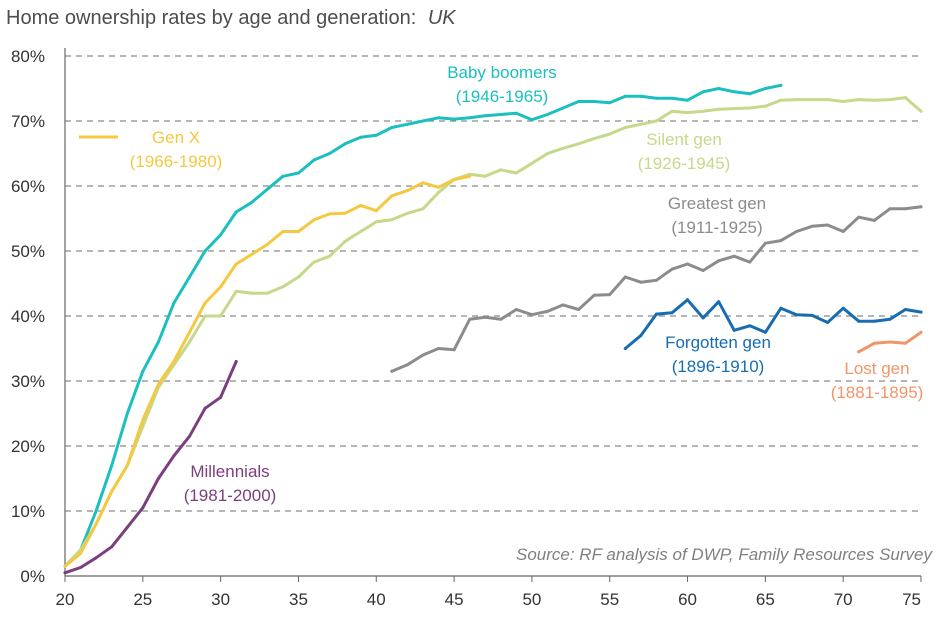 This screenshot has width=946, height=621. Describe the element at coordinates (876, 368) in the screenshot. I see `series-label-name: Lost gen` at that location.